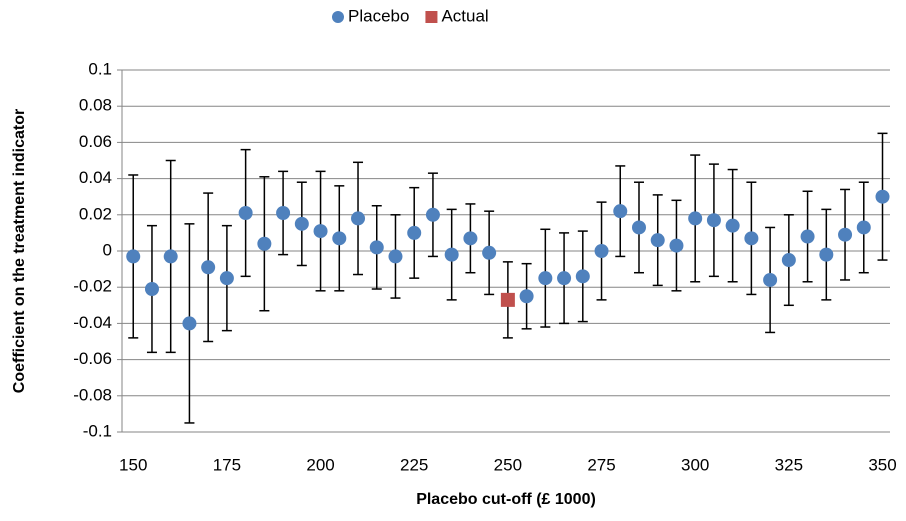  What do you see at coordinates (882, 464) in the screenshot?
I see `x-tick-label: 350` at bounding box center [882, 464].